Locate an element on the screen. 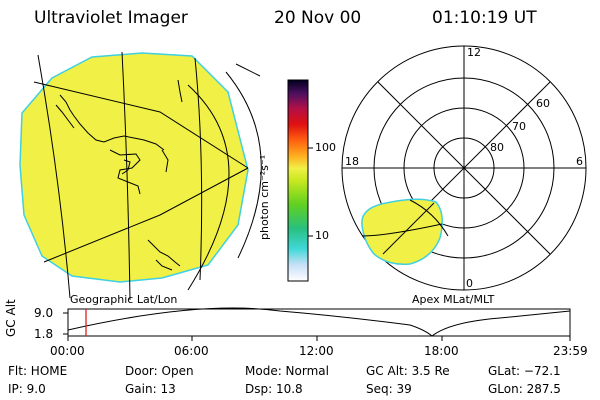  coastlines is located at coordinates (119, 175).